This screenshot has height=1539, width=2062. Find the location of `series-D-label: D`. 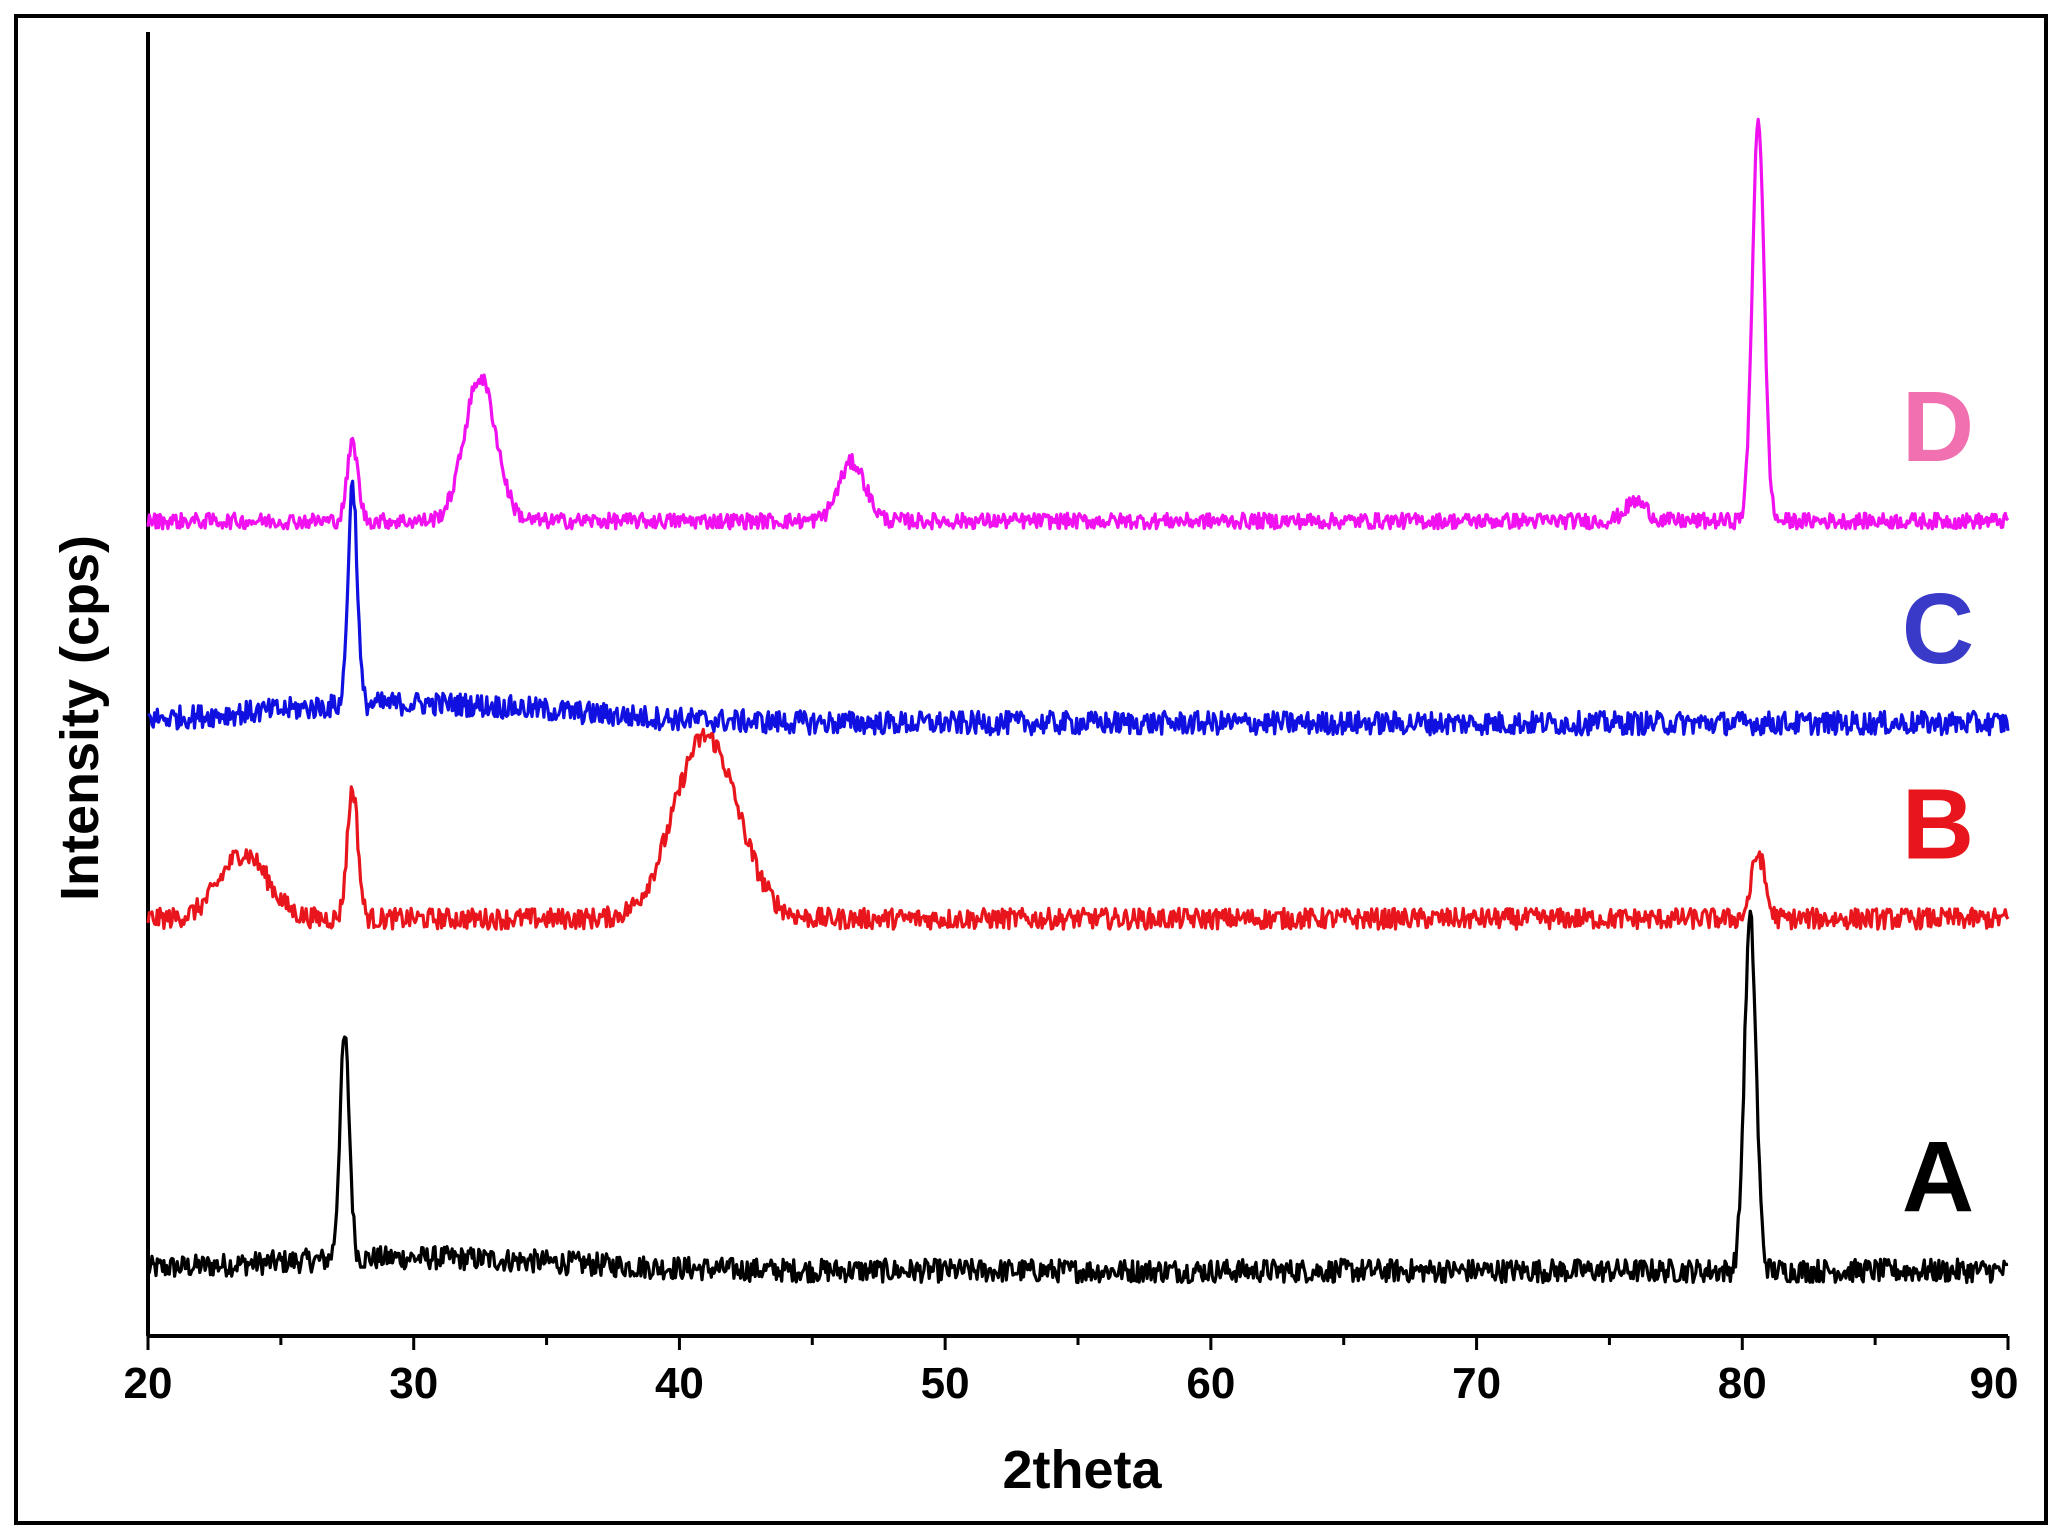

series-D-label: D is located at coordinates (1938, 427).